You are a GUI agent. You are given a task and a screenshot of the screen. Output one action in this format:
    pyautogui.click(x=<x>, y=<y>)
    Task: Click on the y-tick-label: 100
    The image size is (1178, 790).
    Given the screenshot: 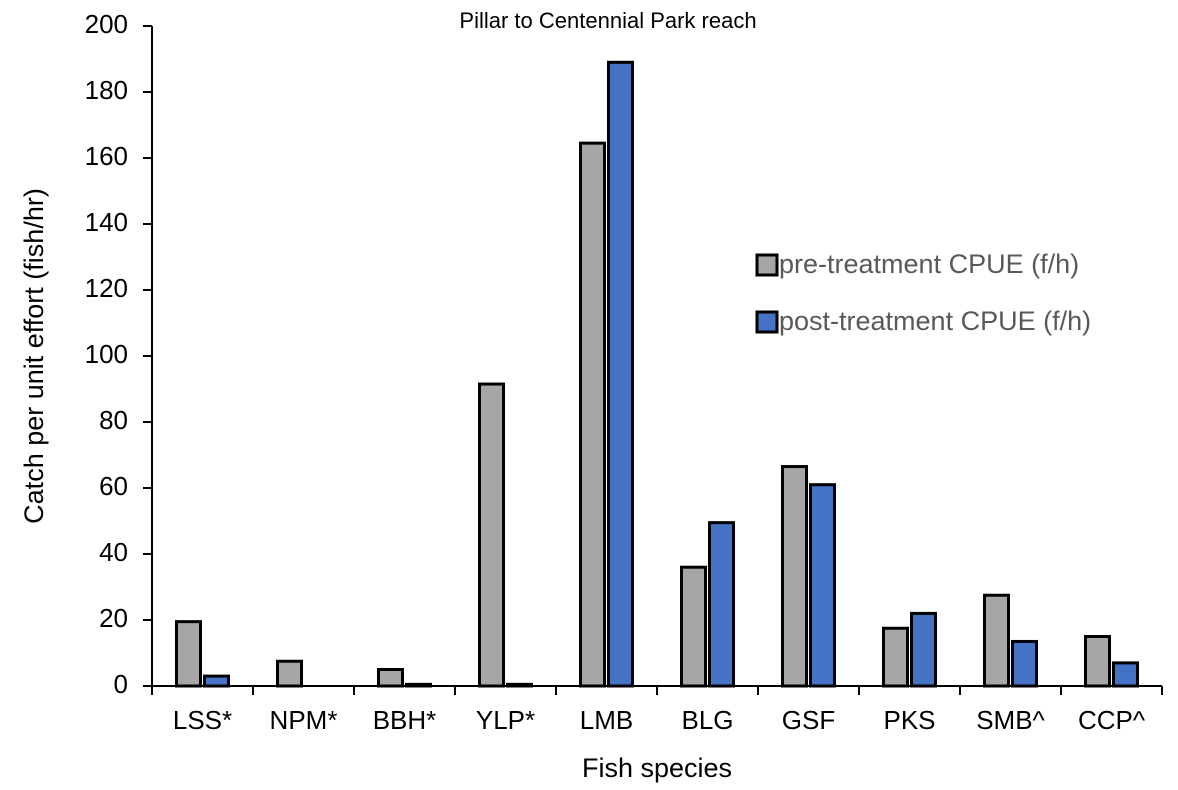 What is the action you would take?
    pyautogui.click(x=106, y=354)
    